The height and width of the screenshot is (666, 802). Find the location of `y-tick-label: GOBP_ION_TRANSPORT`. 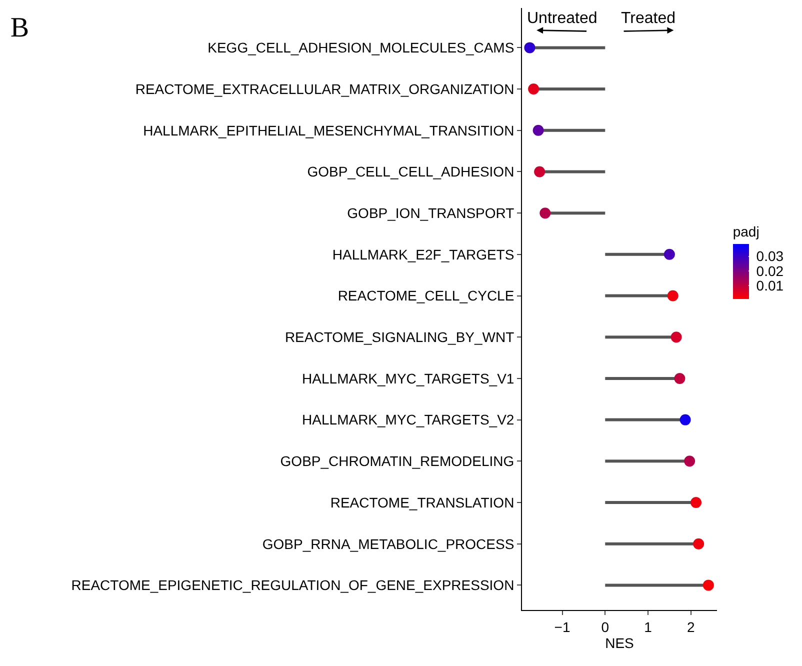

y-tick-label: GOBP_ION_TRANSPORT is located at coordinates (431, 212).